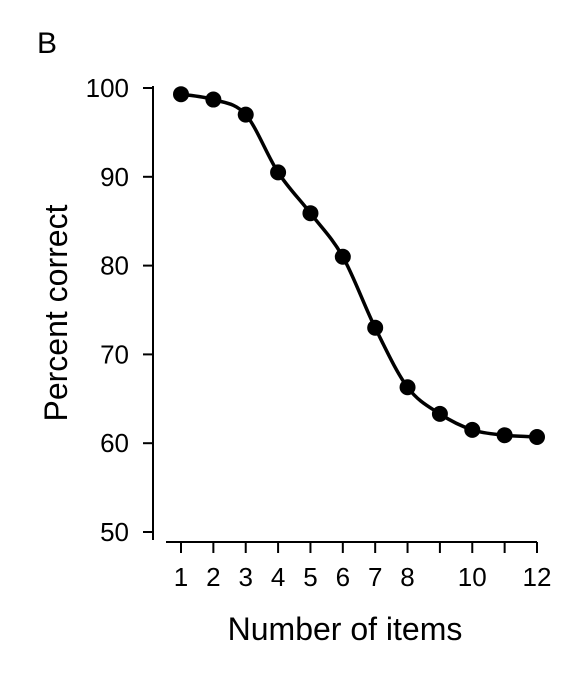  Describe the element at coordinates (114, 177) in the screenshot. I see `y-tick-label: 90` at that location.